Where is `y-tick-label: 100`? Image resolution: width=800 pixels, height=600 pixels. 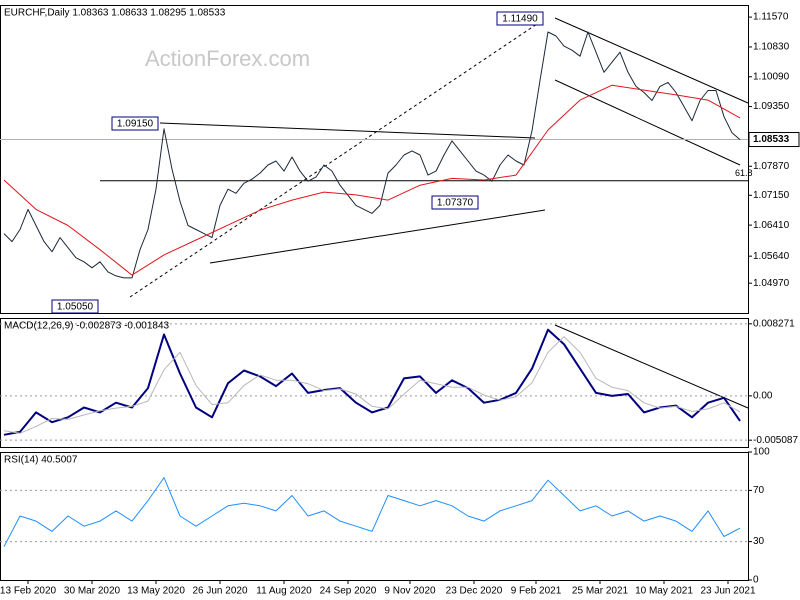
y-tick-label: 100 is located at coordinates (761, 452).